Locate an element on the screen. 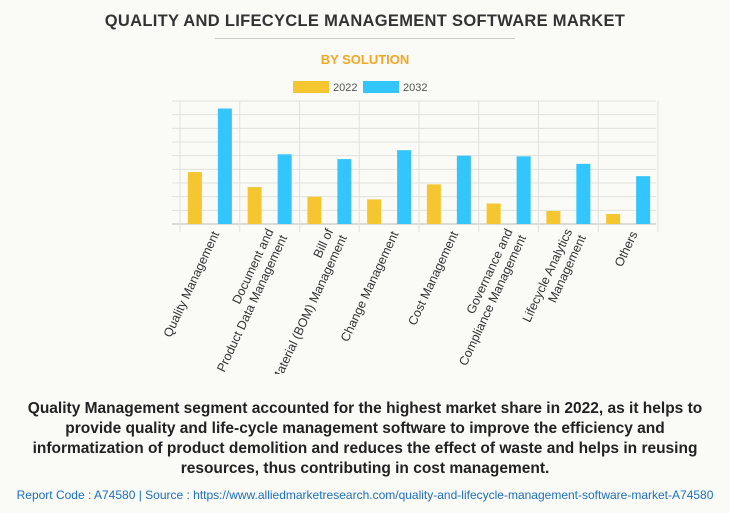 The image size is (730, 513). legend-label-2022: 2022 is located at coordinates (345, 88).